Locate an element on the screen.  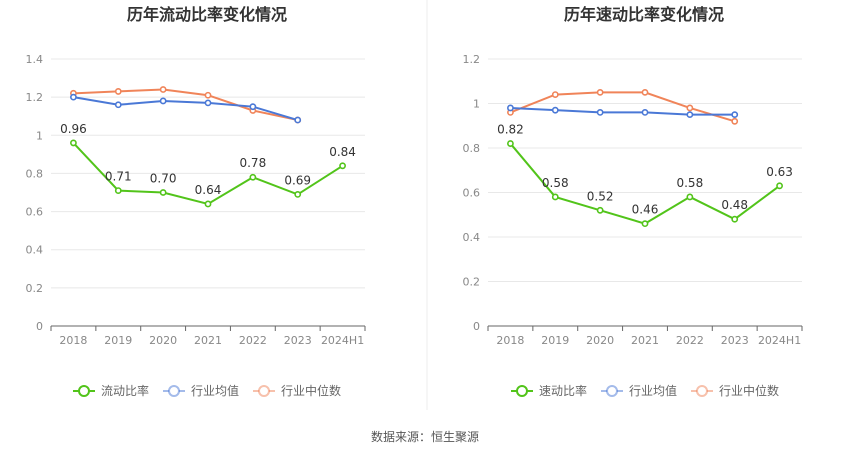
legend-item: 速动比率 is located at coordinates (549, 390).